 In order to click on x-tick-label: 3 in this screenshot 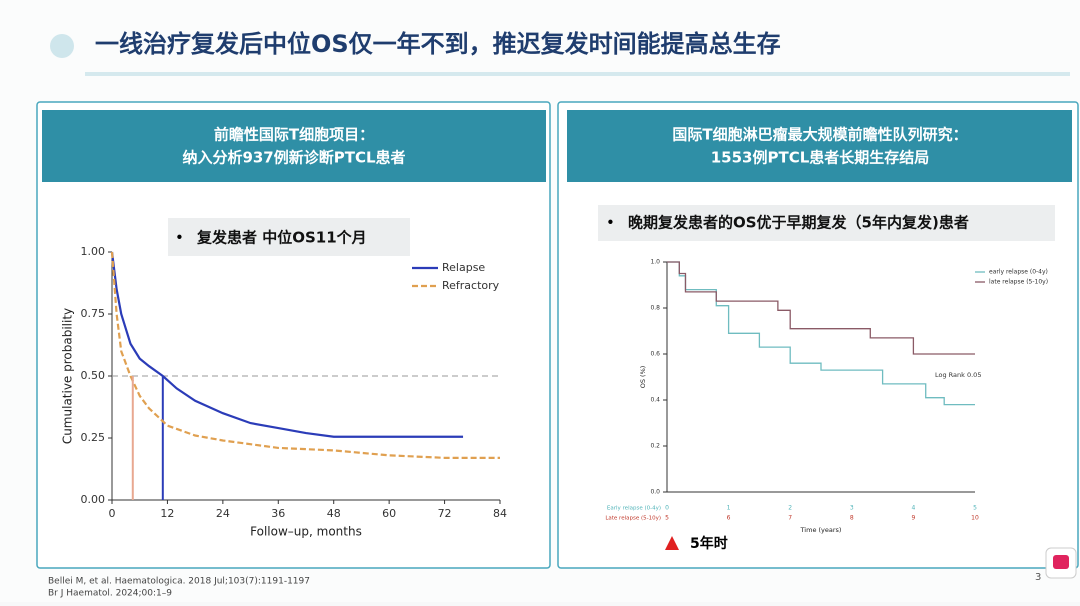, I will do `click(852, 508)`.